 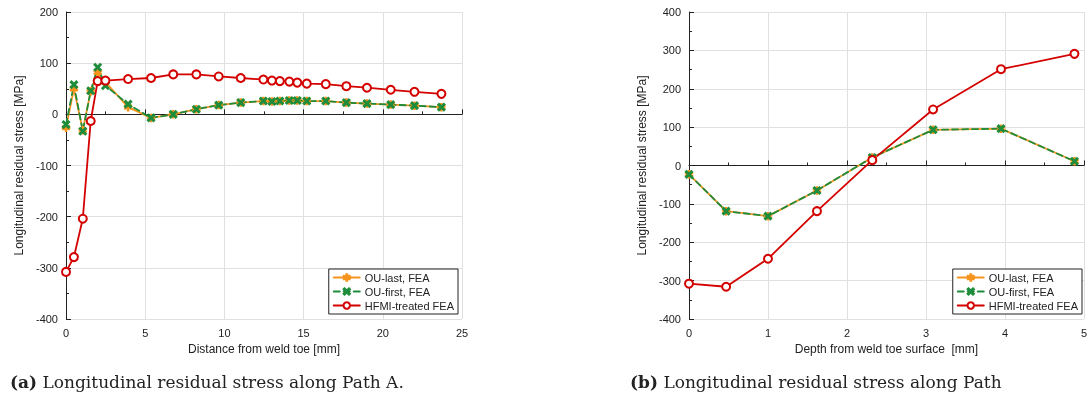 I want to click on x-tick-label: 2, so click(x=847, y=332).